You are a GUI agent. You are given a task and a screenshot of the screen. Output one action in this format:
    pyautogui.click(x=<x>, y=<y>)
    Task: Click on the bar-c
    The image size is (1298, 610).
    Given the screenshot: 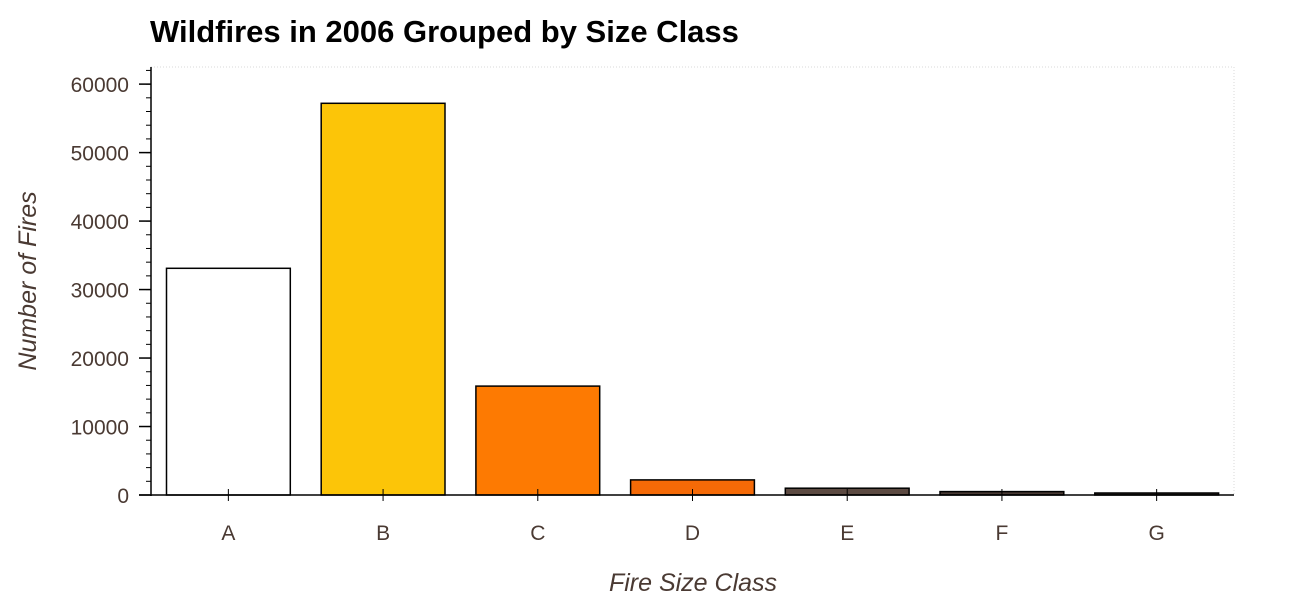 What is the action you would take?
    pyautogui.click(x=538, y=440)
    